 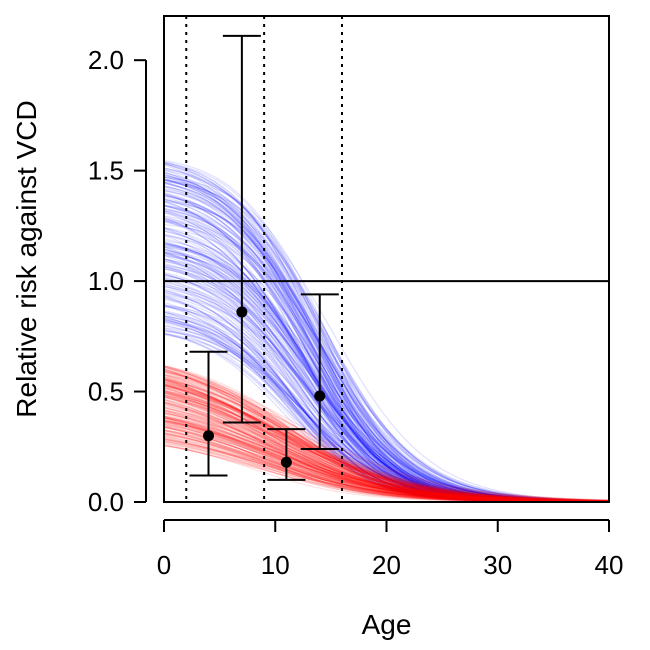 What do you see at coordinates (208, 436) in the screenshot?
I see `data-point` at bounding box center [208, 436].